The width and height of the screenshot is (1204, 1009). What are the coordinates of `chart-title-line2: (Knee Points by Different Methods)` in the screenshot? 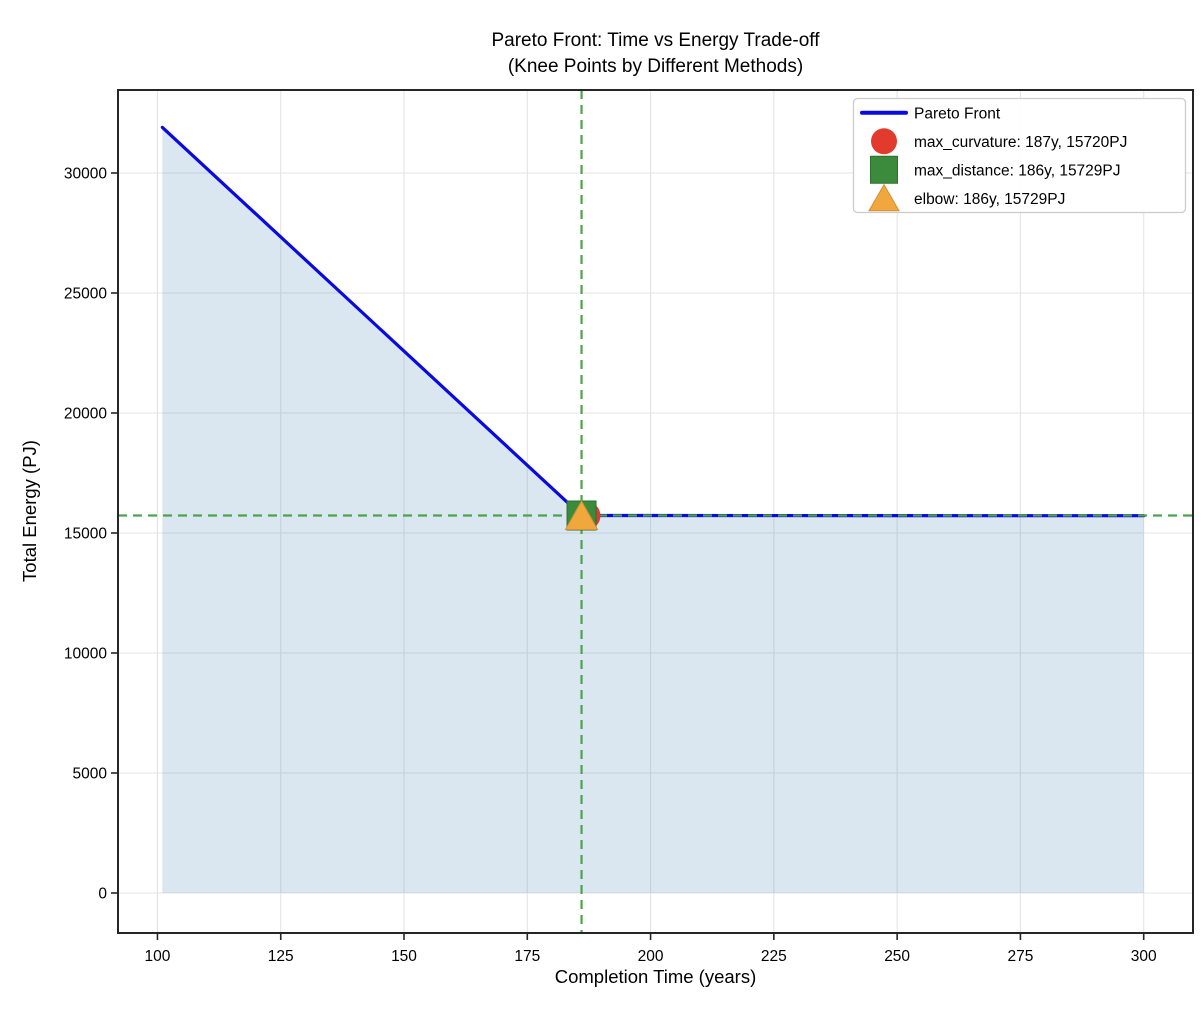 It's located at (655, 66).